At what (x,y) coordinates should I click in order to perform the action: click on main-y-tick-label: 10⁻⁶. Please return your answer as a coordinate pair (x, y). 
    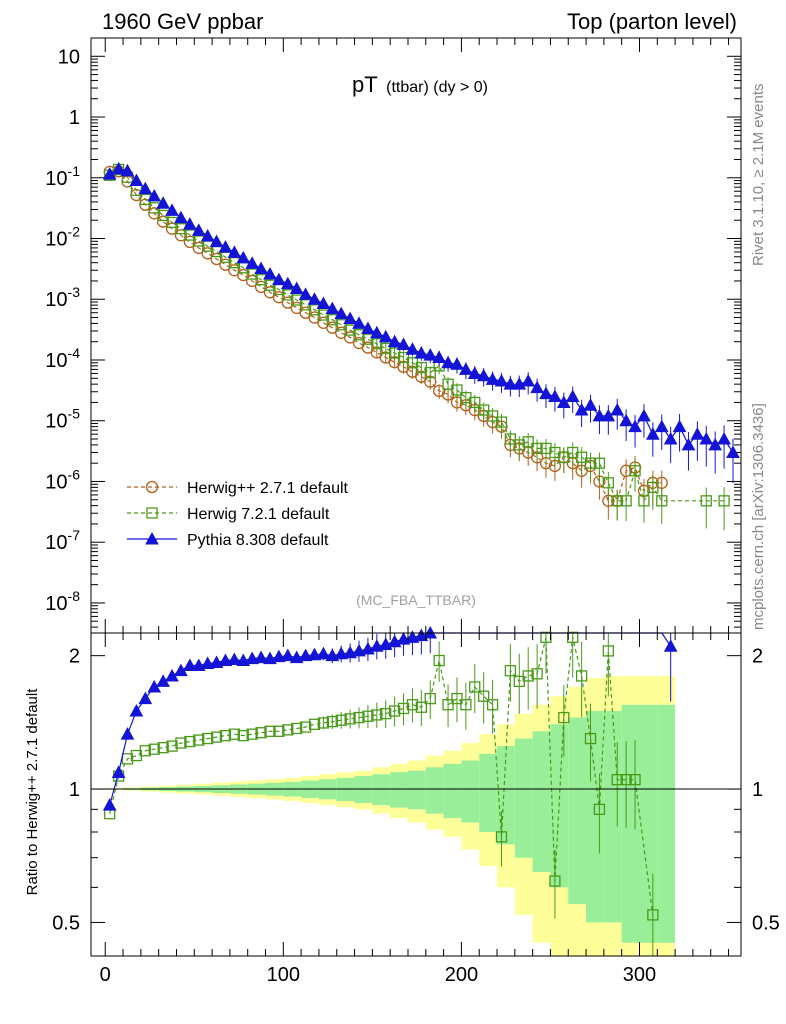
    Looking at the image, I should click on (62, 479).